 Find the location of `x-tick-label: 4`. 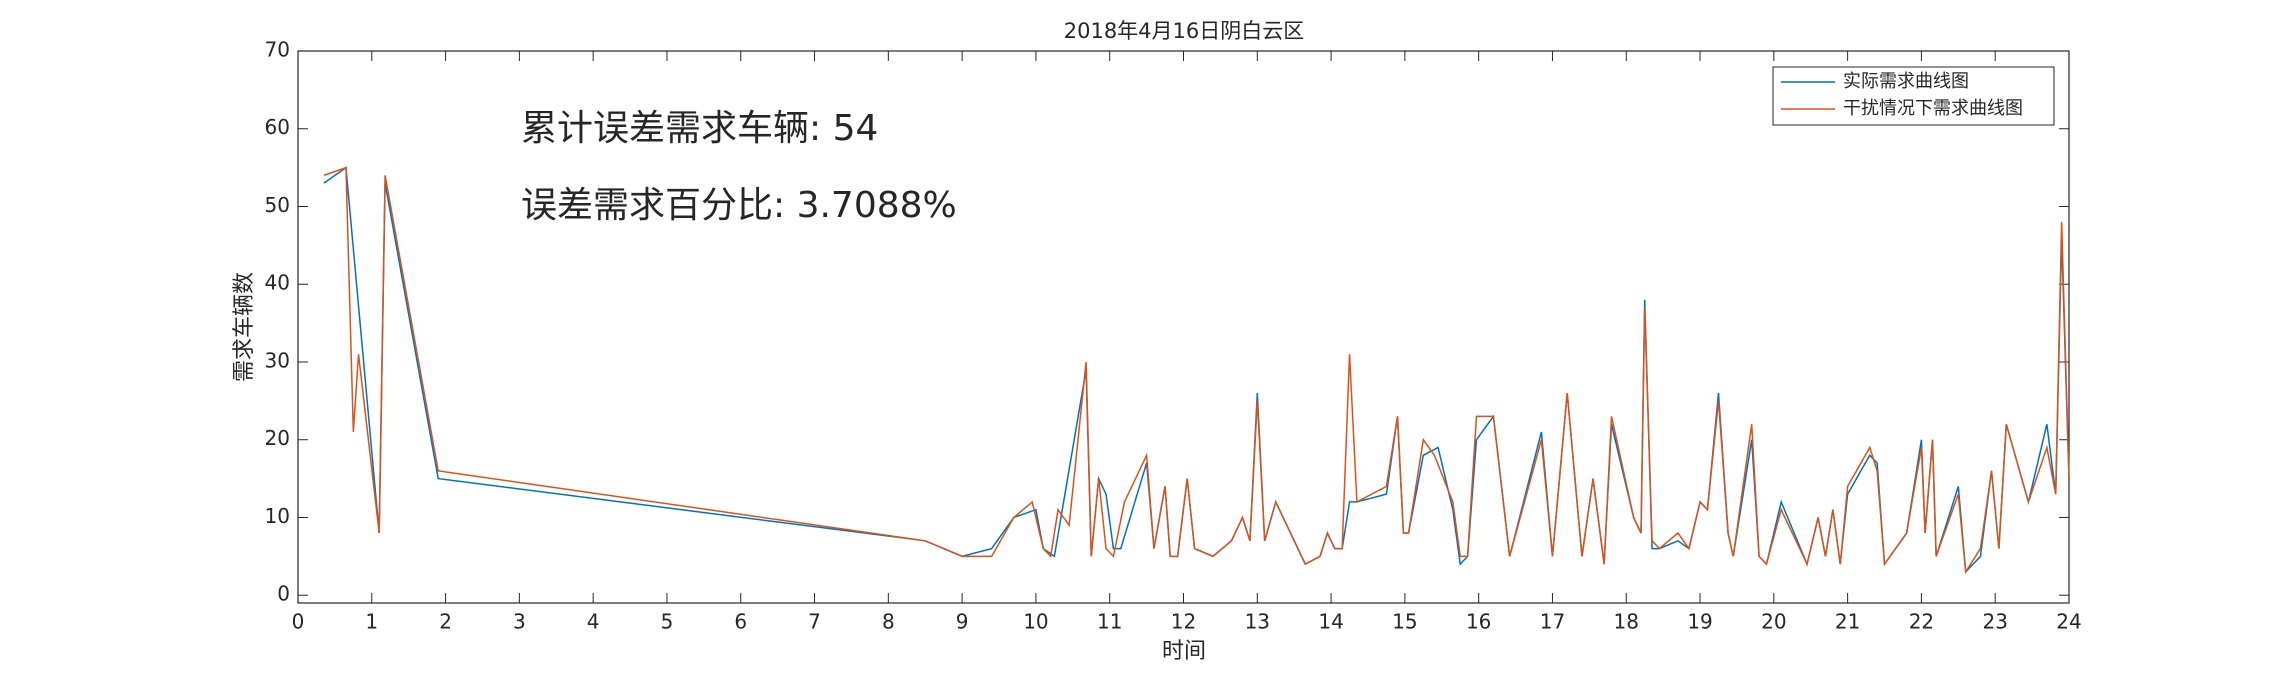

x-tick-label: 4 is located at coordinates (593, 622).